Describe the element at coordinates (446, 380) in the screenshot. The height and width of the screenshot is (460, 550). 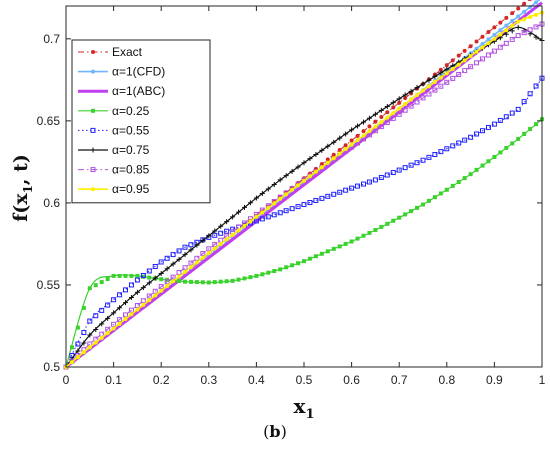
I see `x-tick-label: 0.8` at that location.